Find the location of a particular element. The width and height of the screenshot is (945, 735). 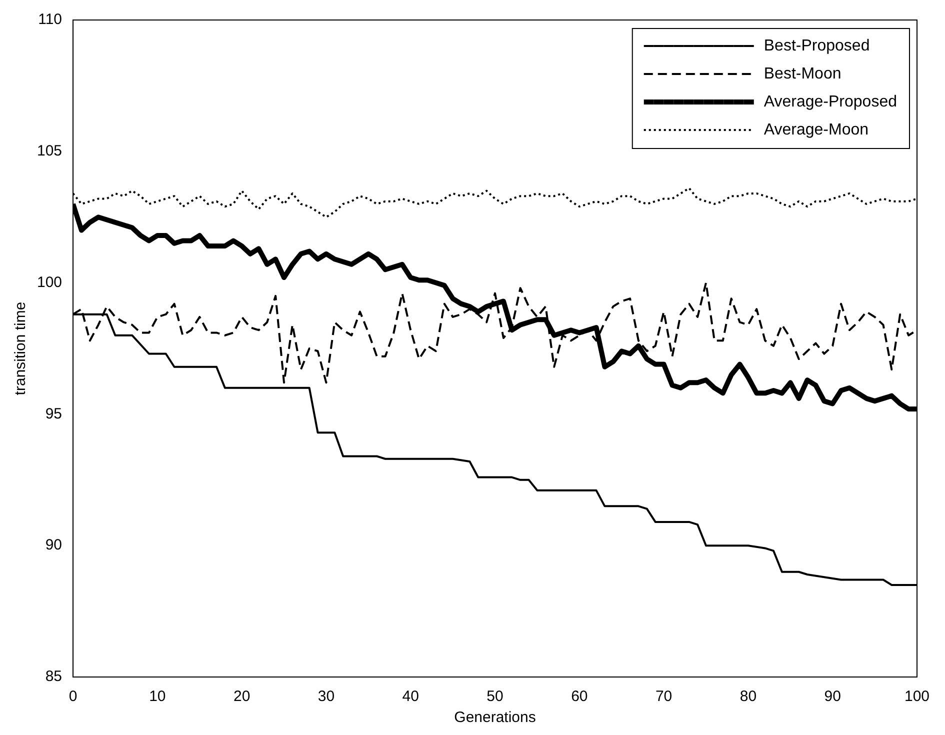

x-axis-title: Generations is located at coordinates (495, 717).